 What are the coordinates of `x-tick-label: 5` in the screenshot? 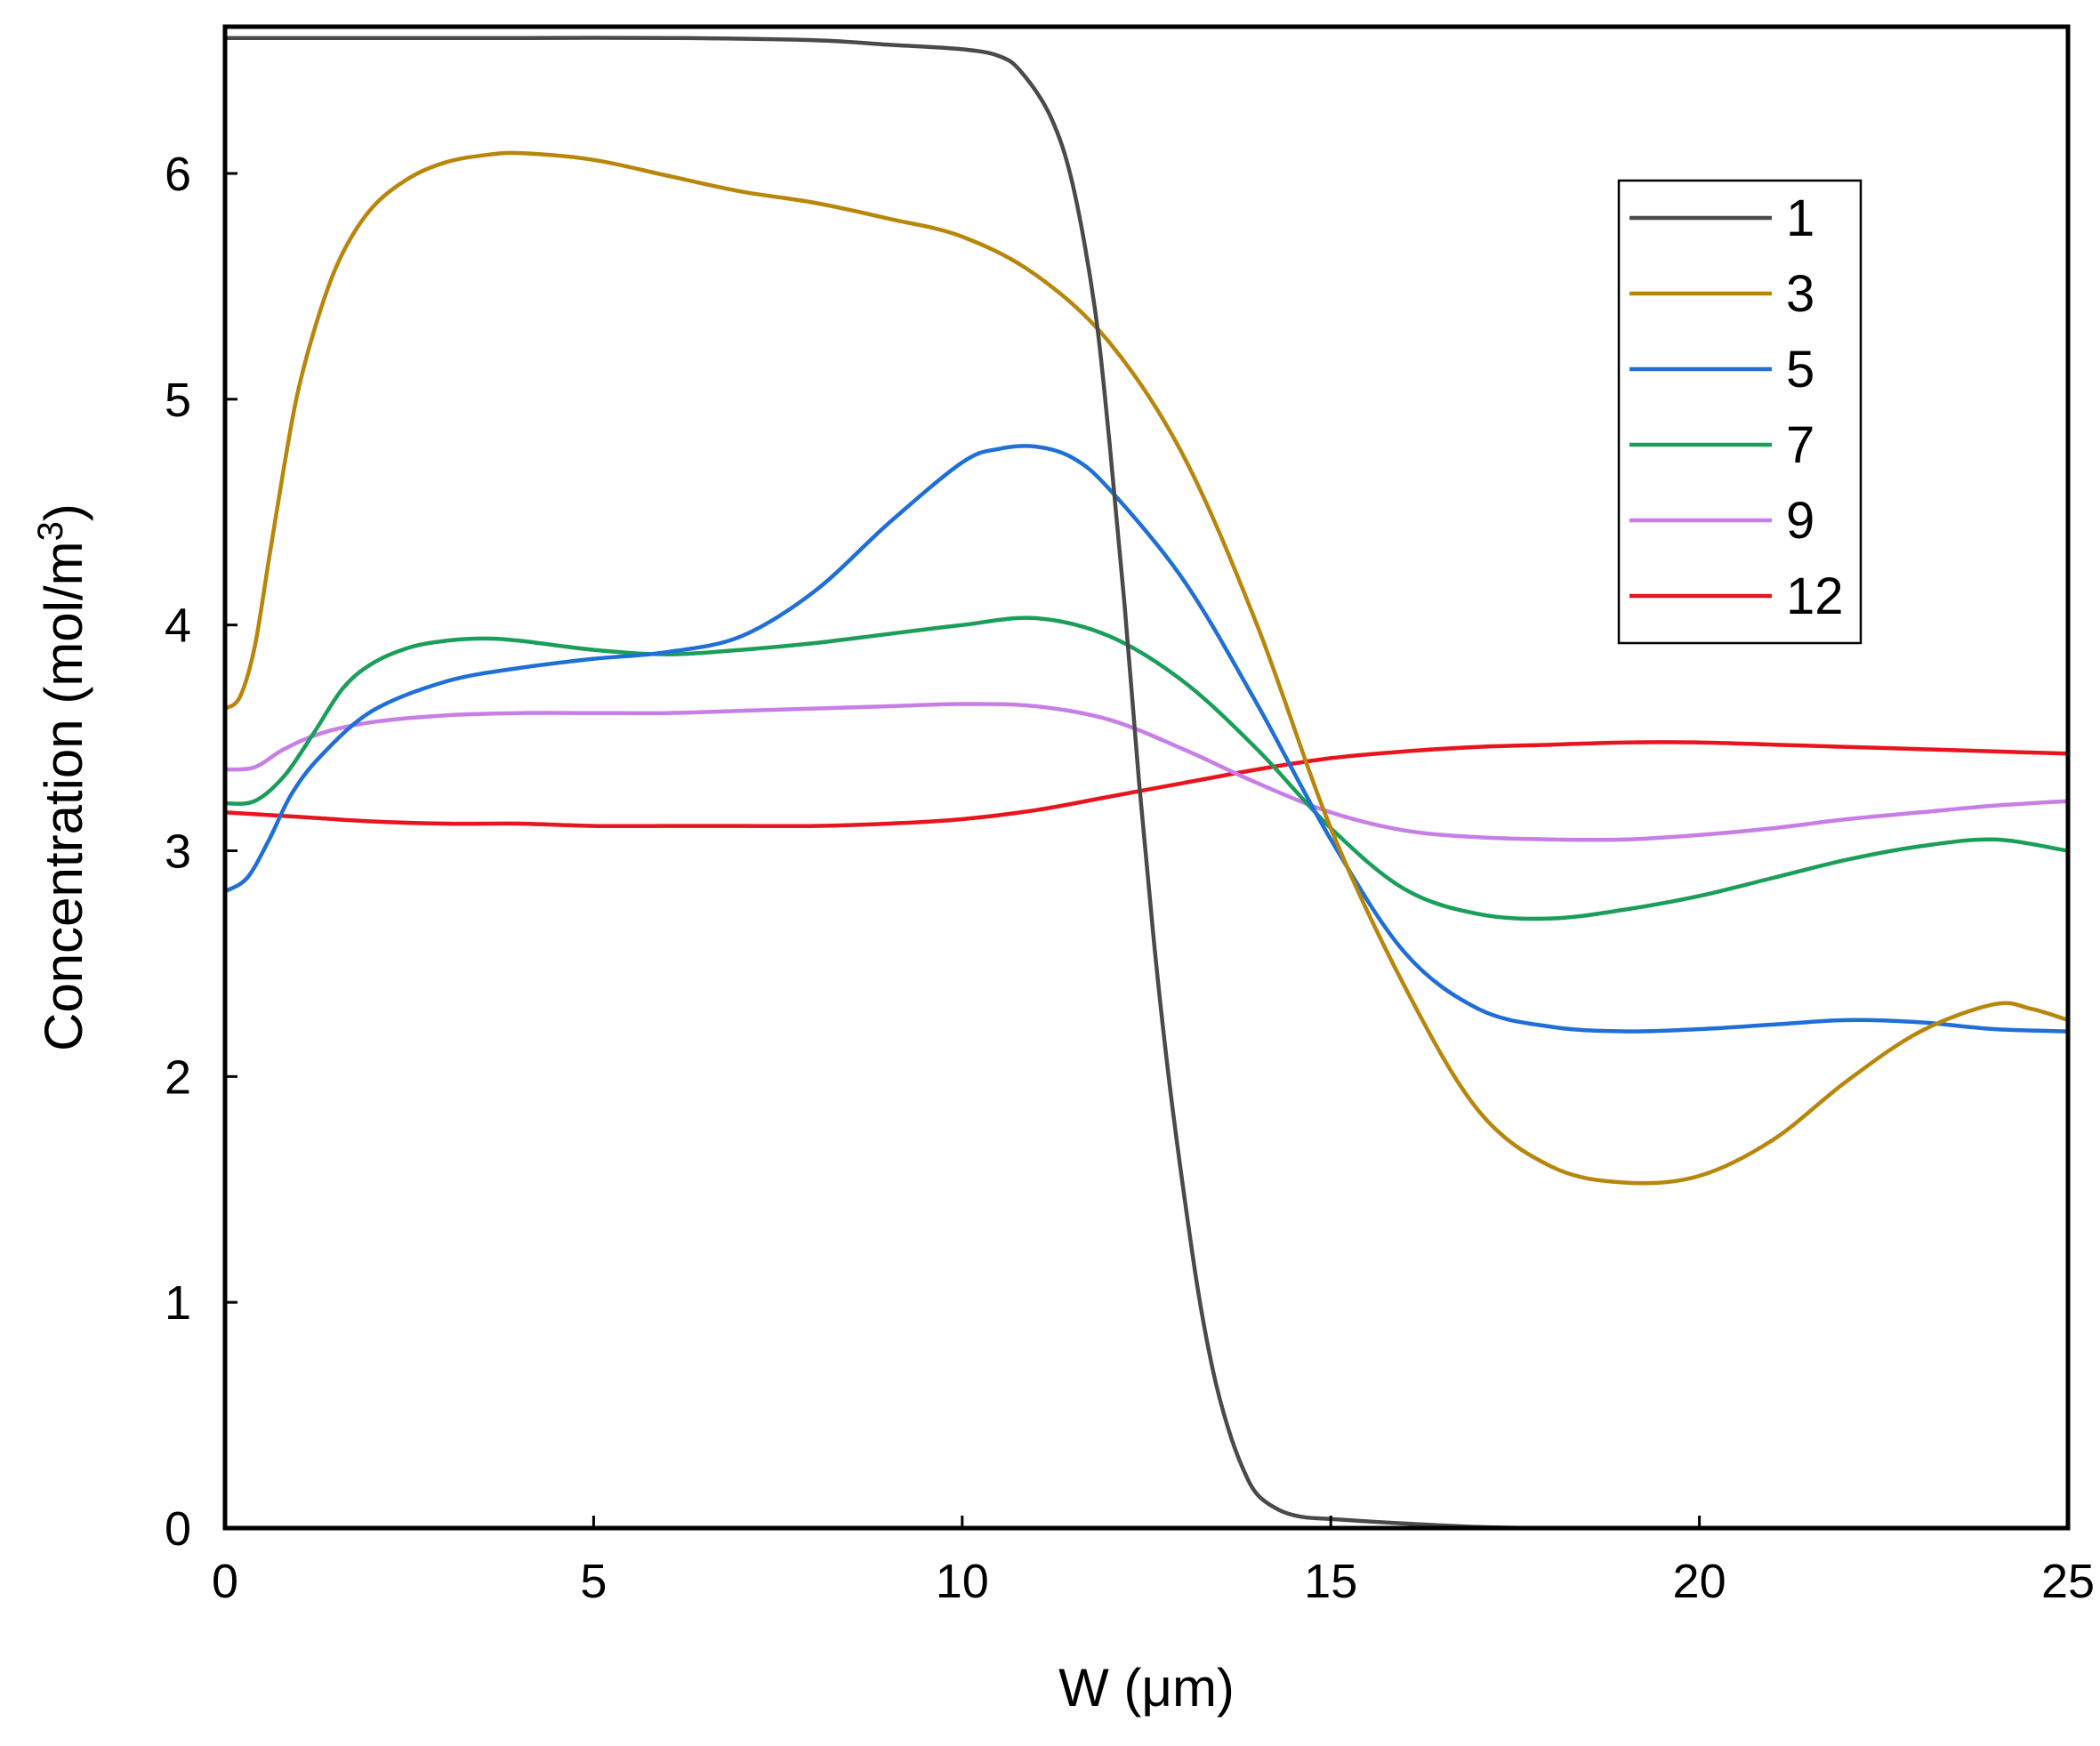 It's located at (593, 1581).